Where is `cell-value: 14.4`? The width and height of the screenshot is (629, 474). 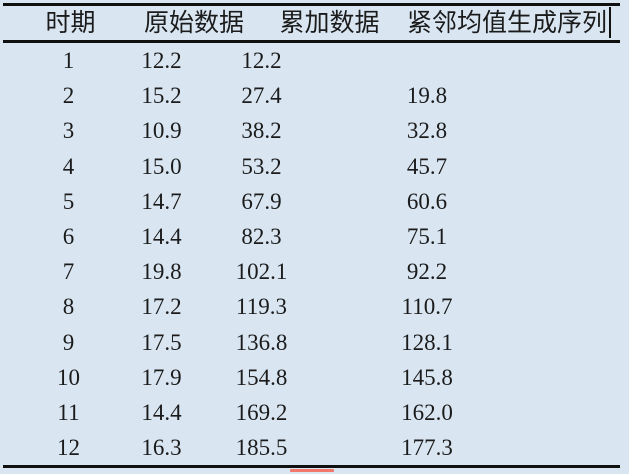
cell-value: 14.4 is located at coordinates (161, 413).